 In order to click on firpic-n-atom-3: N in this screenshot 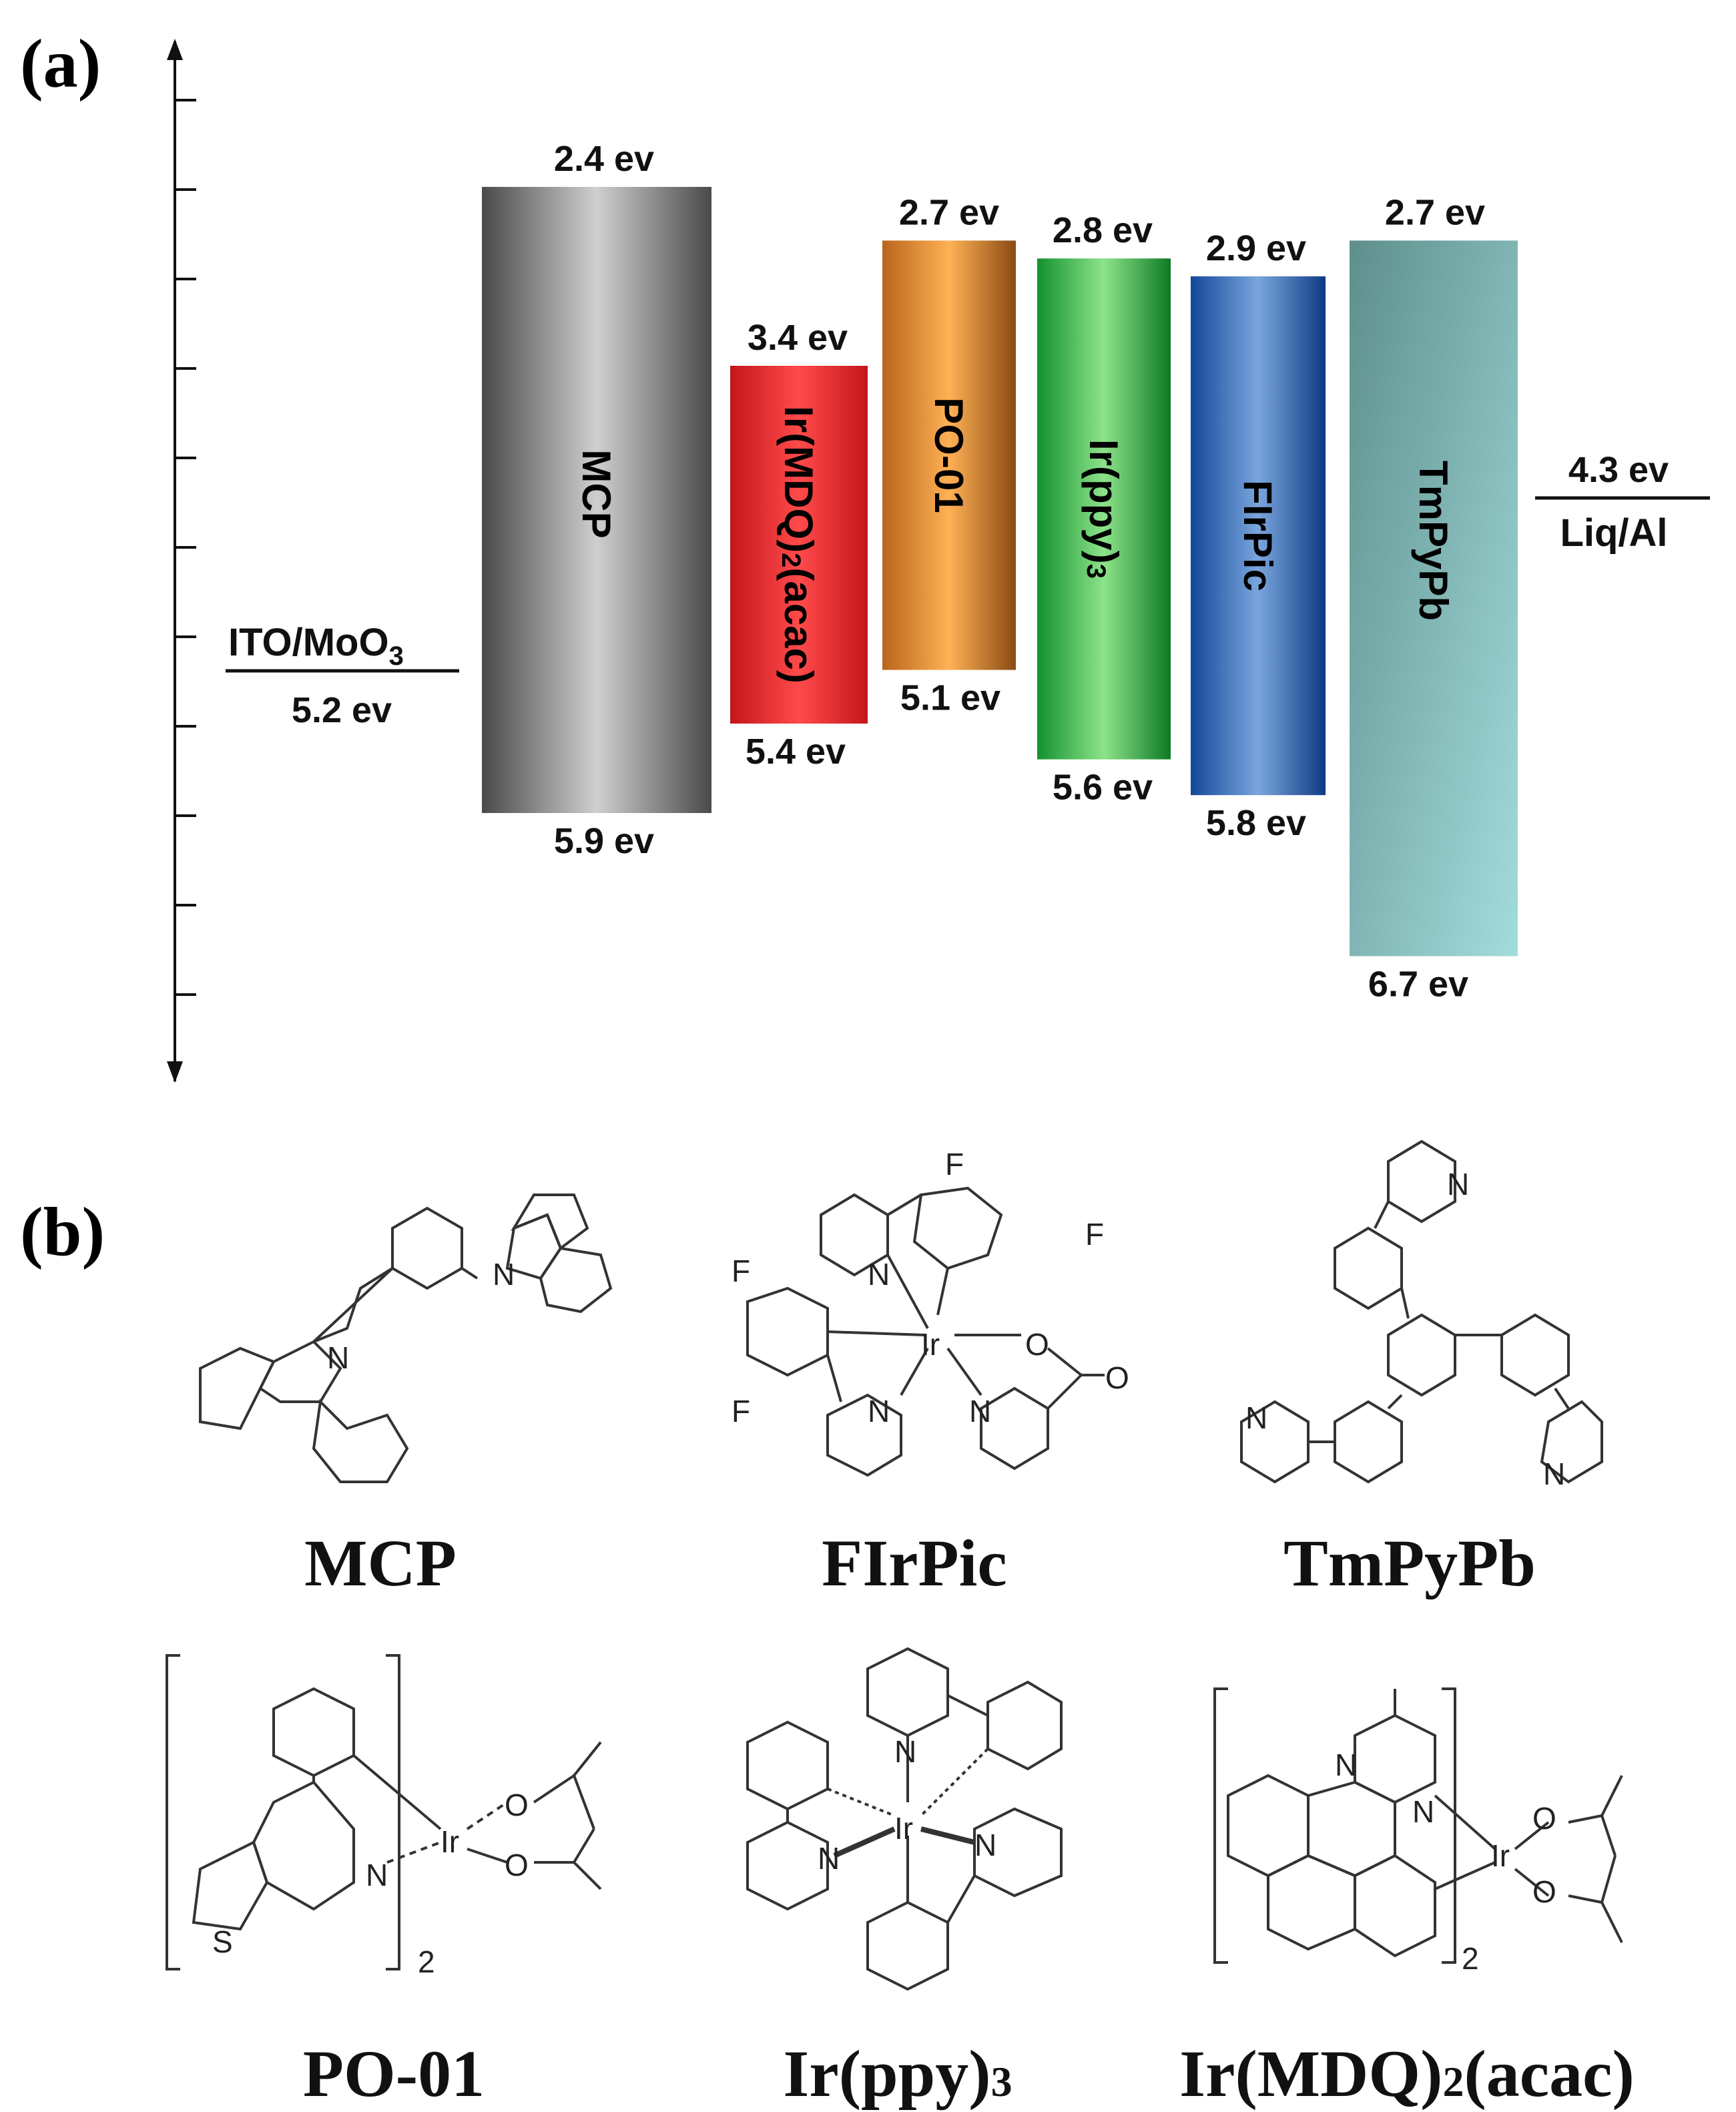, I will do `click(980, 1411)`.